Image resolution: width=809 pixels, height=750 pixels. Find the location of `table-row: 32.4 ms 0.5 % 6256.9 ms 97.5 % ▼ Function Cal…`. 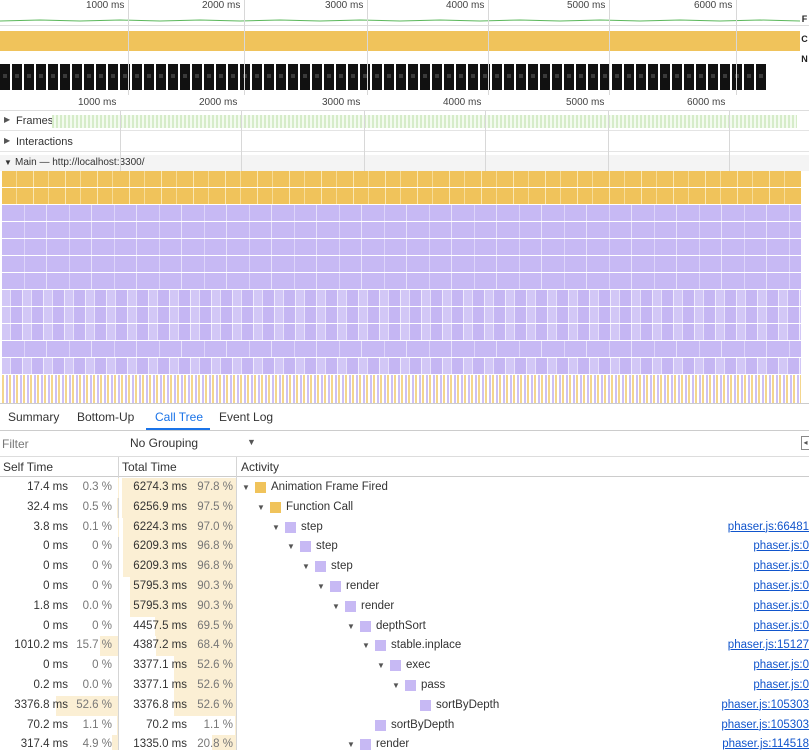

table-row: 32.4 ms 0.5 % 6256.9 ms 97.5 % ▼ Function Cal… is located at coordinates (404, 507).